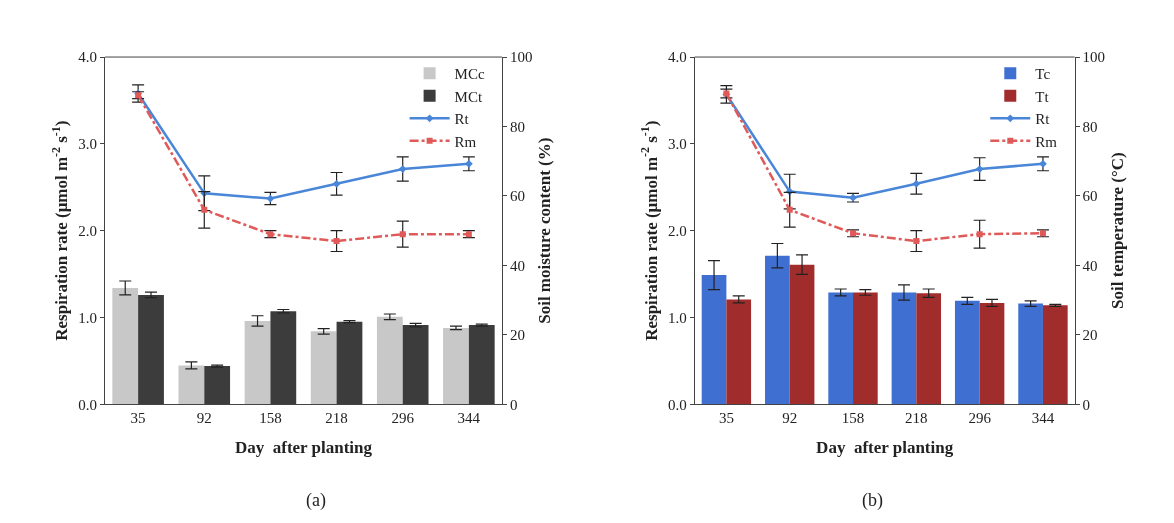  What do you see at coordinates (316, 500) in the screenshot?
I see `text: (a)` at bounding box center [316, 500].